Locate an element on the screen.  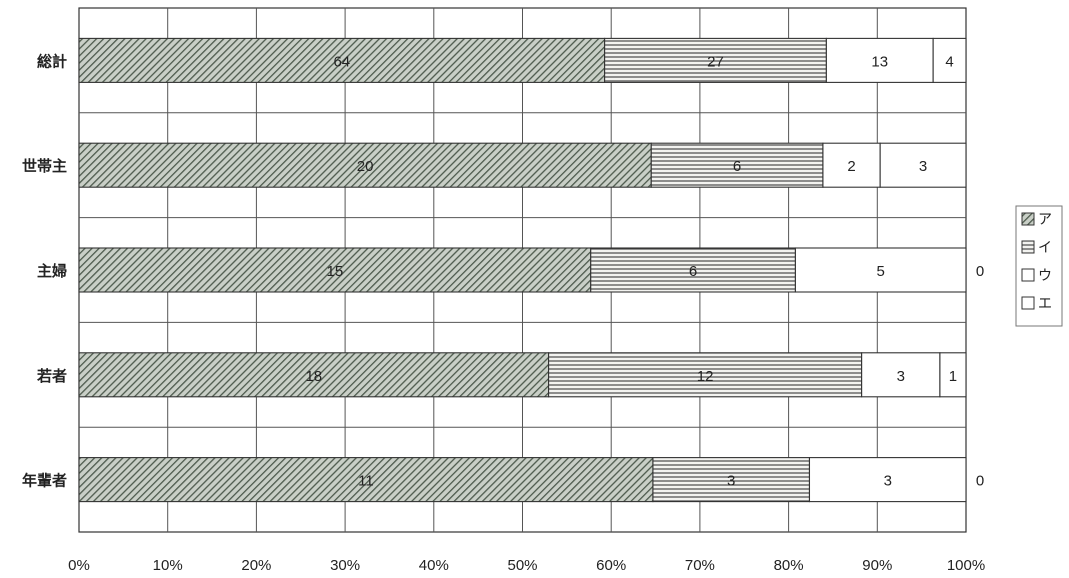
data-label: 13 is located at coordinates (879, 61).